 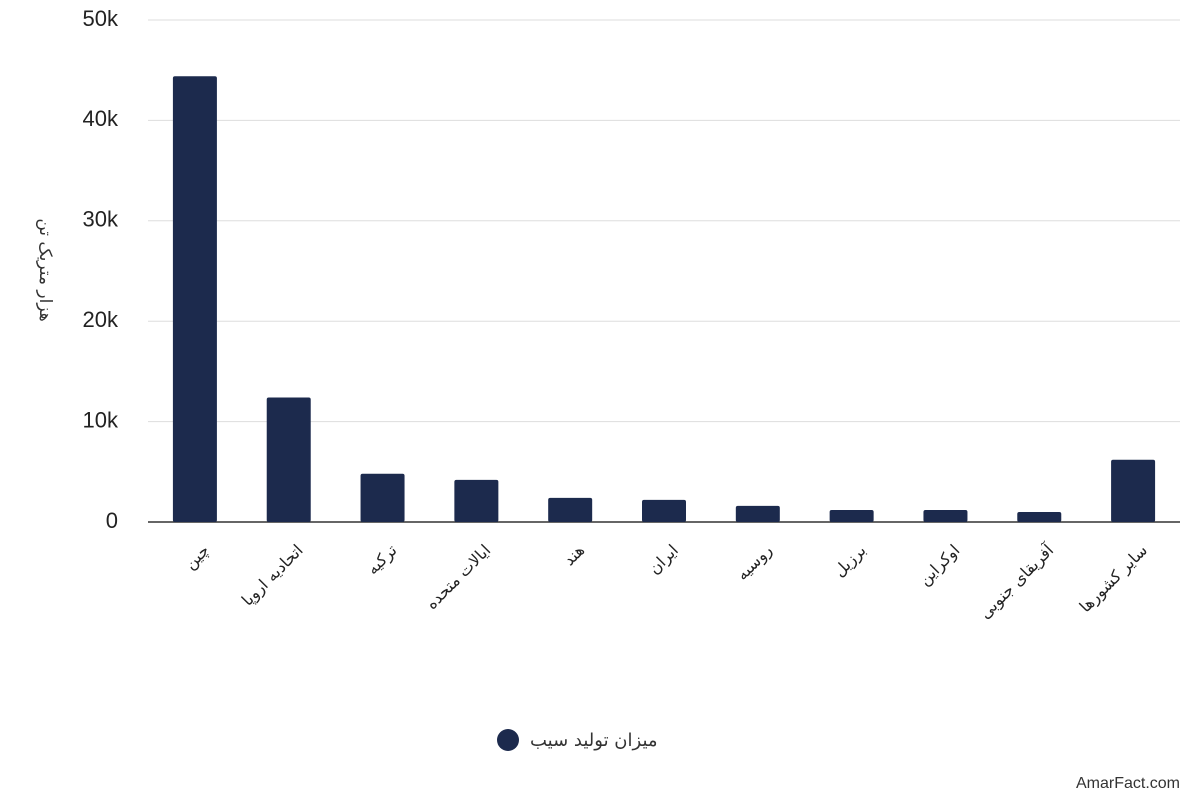 What do you see at coordinates (101, 319) in the screenshot?
I see `y-tick-label: 20k` at bounding box center [101, 319].